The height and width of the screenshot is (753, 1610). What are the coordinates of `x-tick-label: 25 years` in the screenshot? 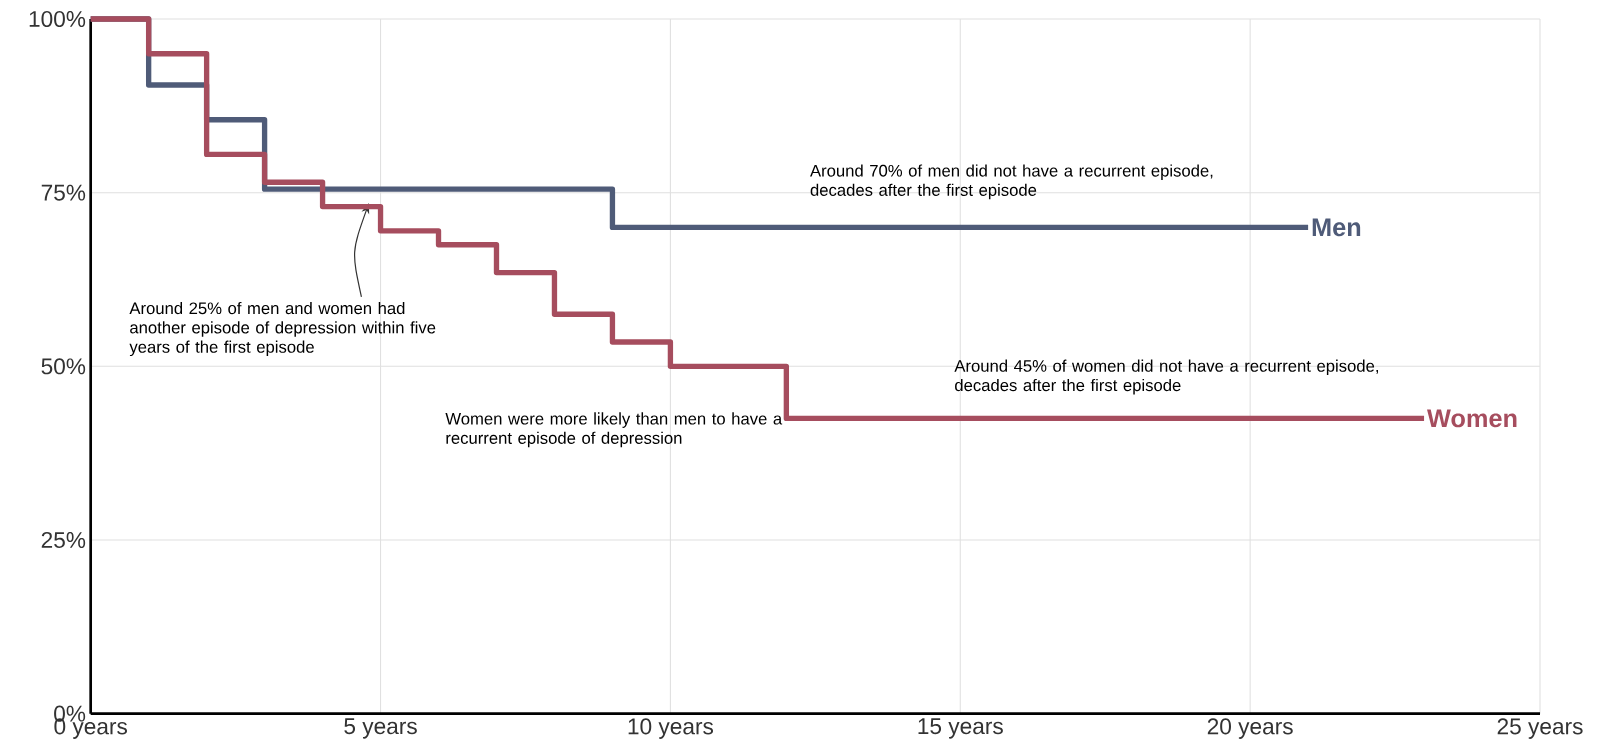 It's located at (1540, 728).